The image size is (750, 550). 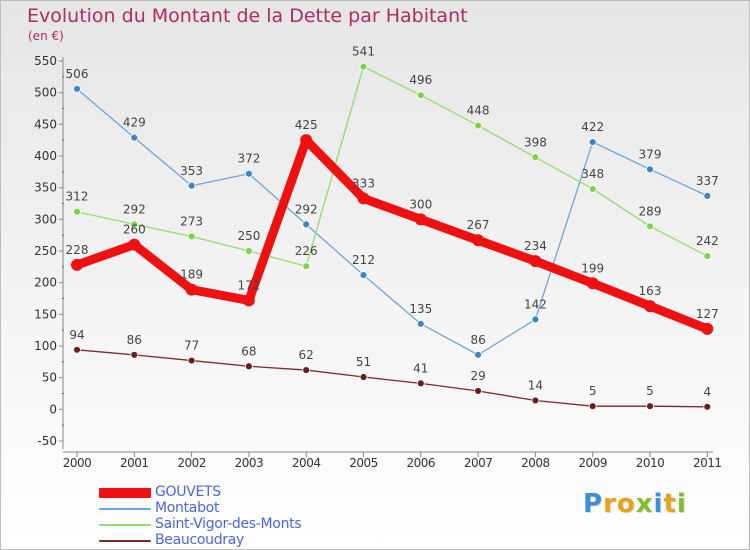 I want to click on y-tick-label: 0, so click(x=53, y=409).